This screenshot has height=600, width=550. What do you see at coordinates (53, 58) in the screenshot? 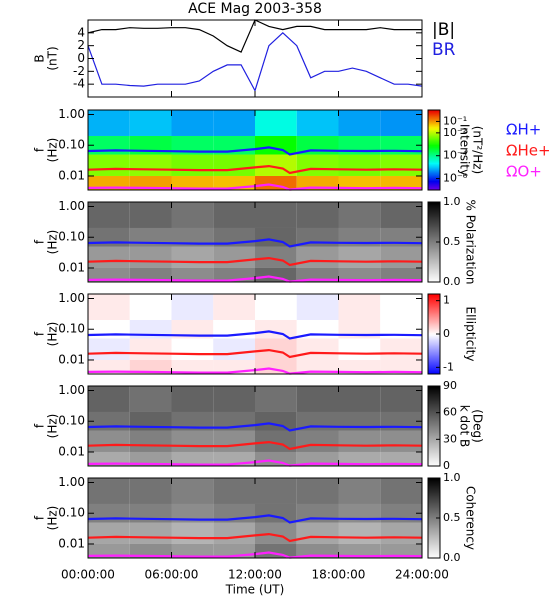
I see `y-axis-label: (nT)` at bounding box center [53, 58].